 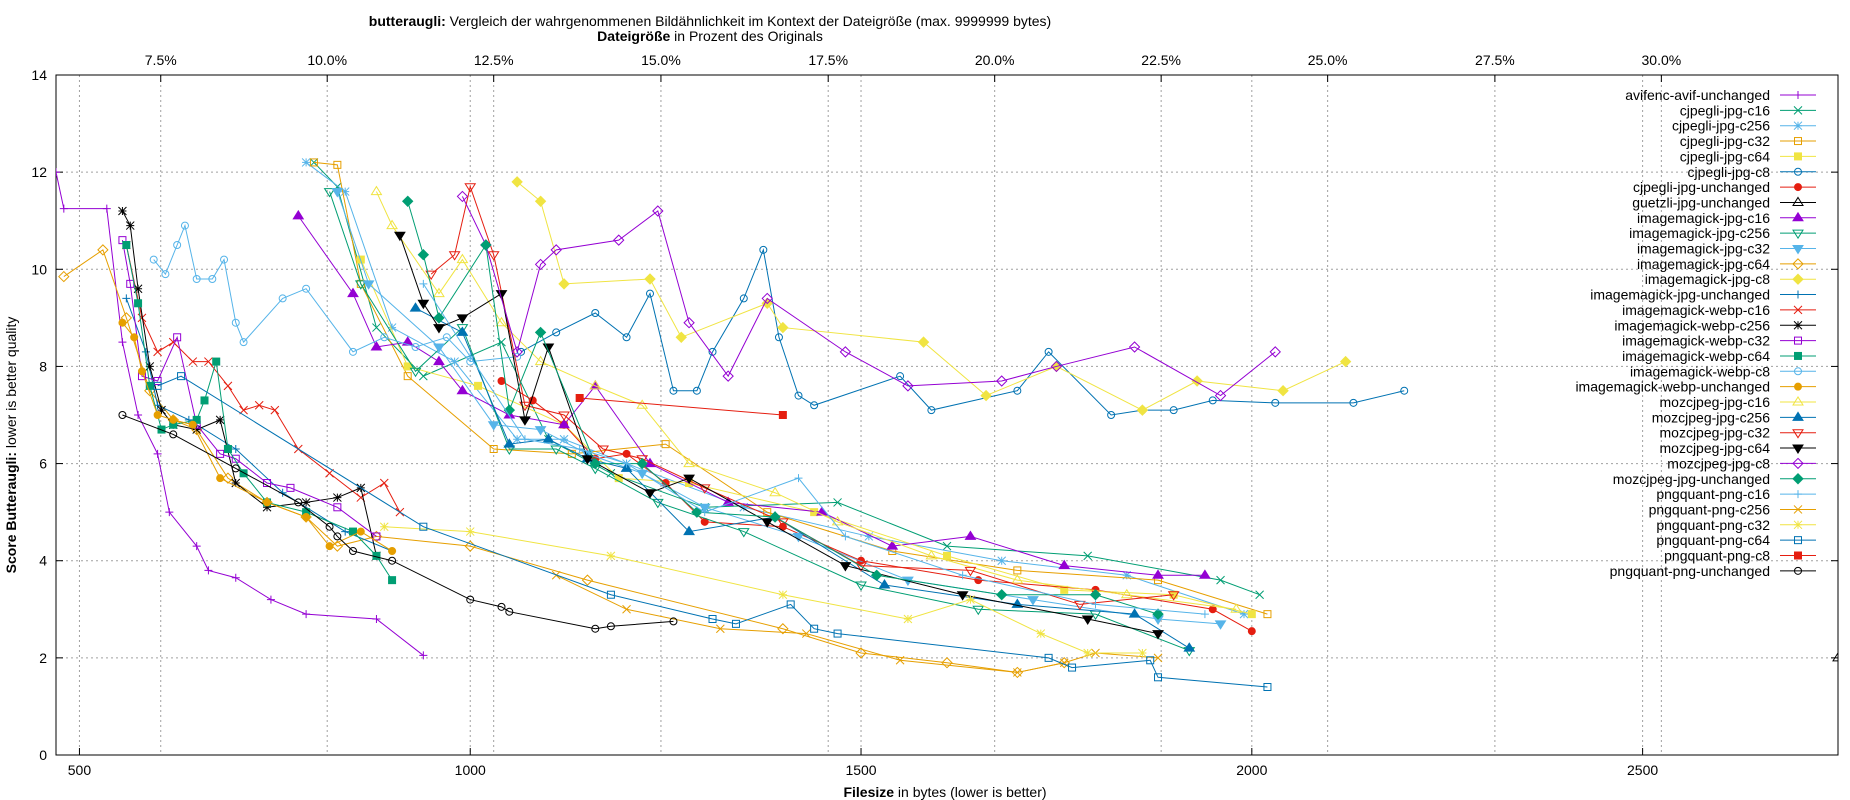 I want to click on legend-item: imagemagick-webp-unchanged, so click(x=1695, y=387).